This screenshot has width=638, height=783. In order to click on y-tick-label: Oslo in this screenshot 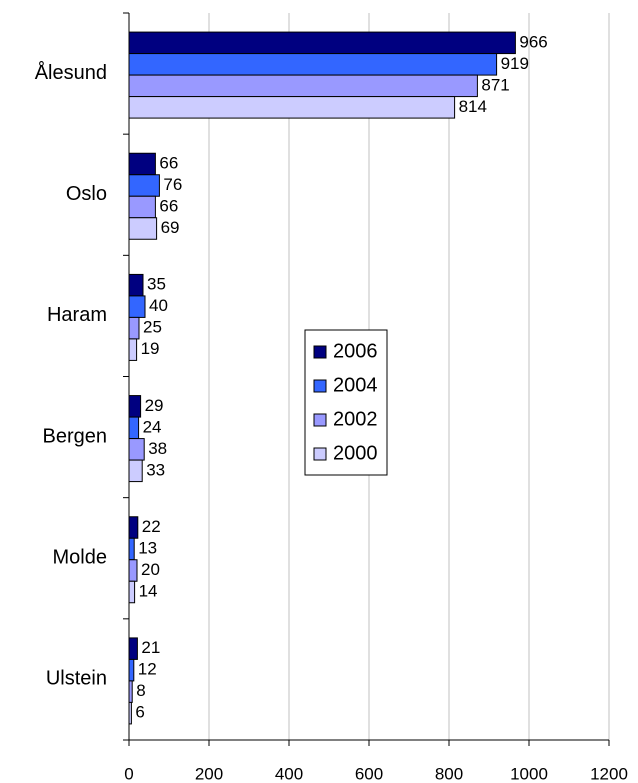, I will do `click(86, 194)`.